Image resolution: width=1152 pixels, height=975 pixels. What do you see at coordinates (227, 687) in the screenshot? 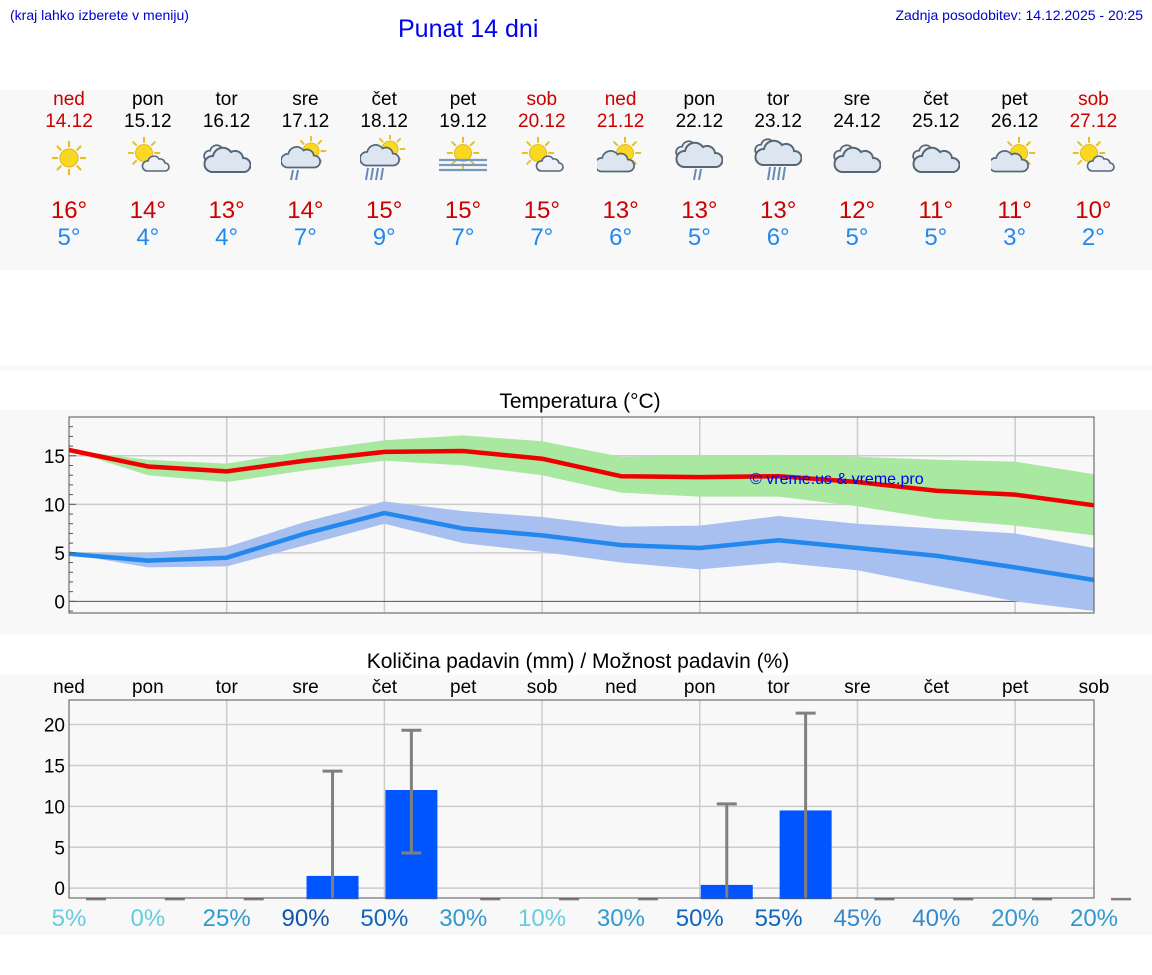
I see `precipitation-day-label: tor` at bounding box center [227, 687].